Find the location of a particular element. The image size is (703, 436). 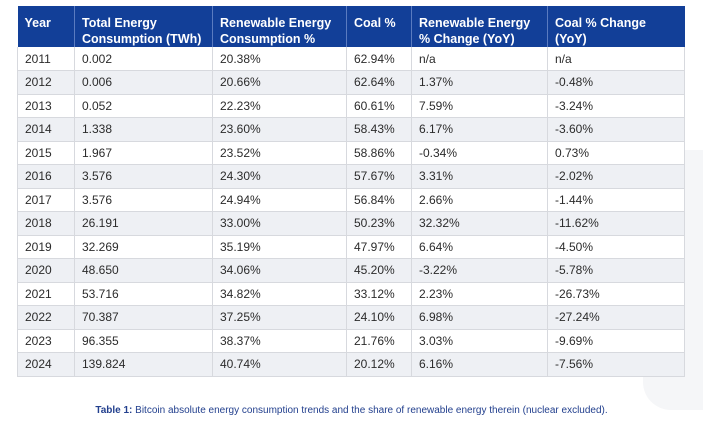

cell-coal-change: -11.62% is located at coordinates (616, 223).